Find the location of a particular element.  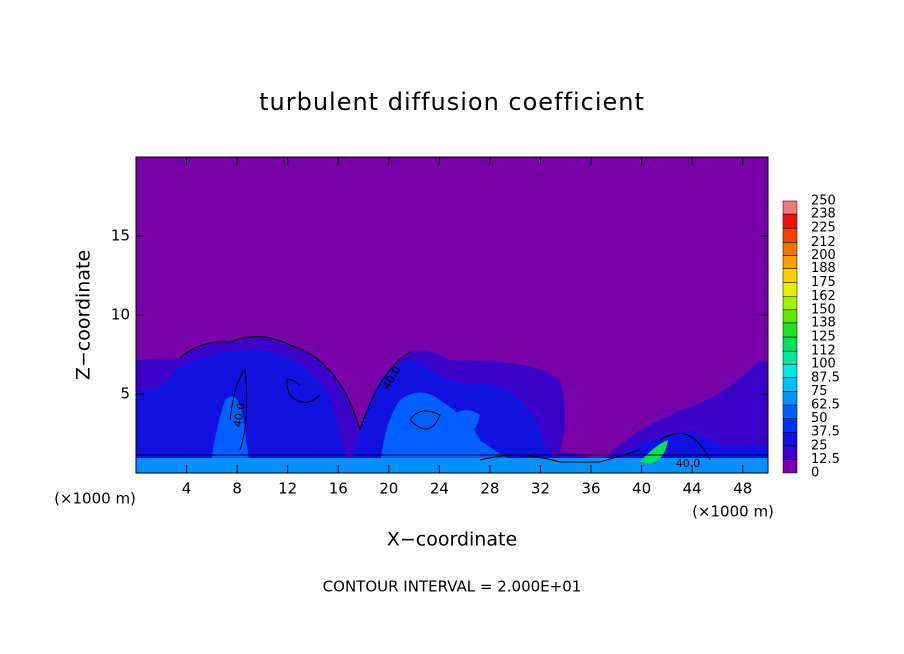

colorbar-label: 162 is located at coordinates (823, 296).